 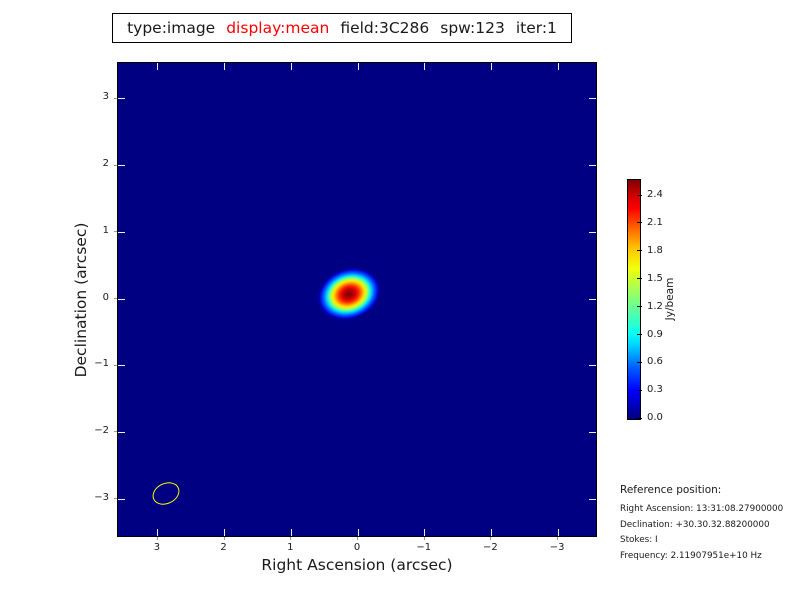 What do you see at coordinates (157, 547) in the screenshot?
I see `x-tick-label: 3` at bounding box center [157, 547].